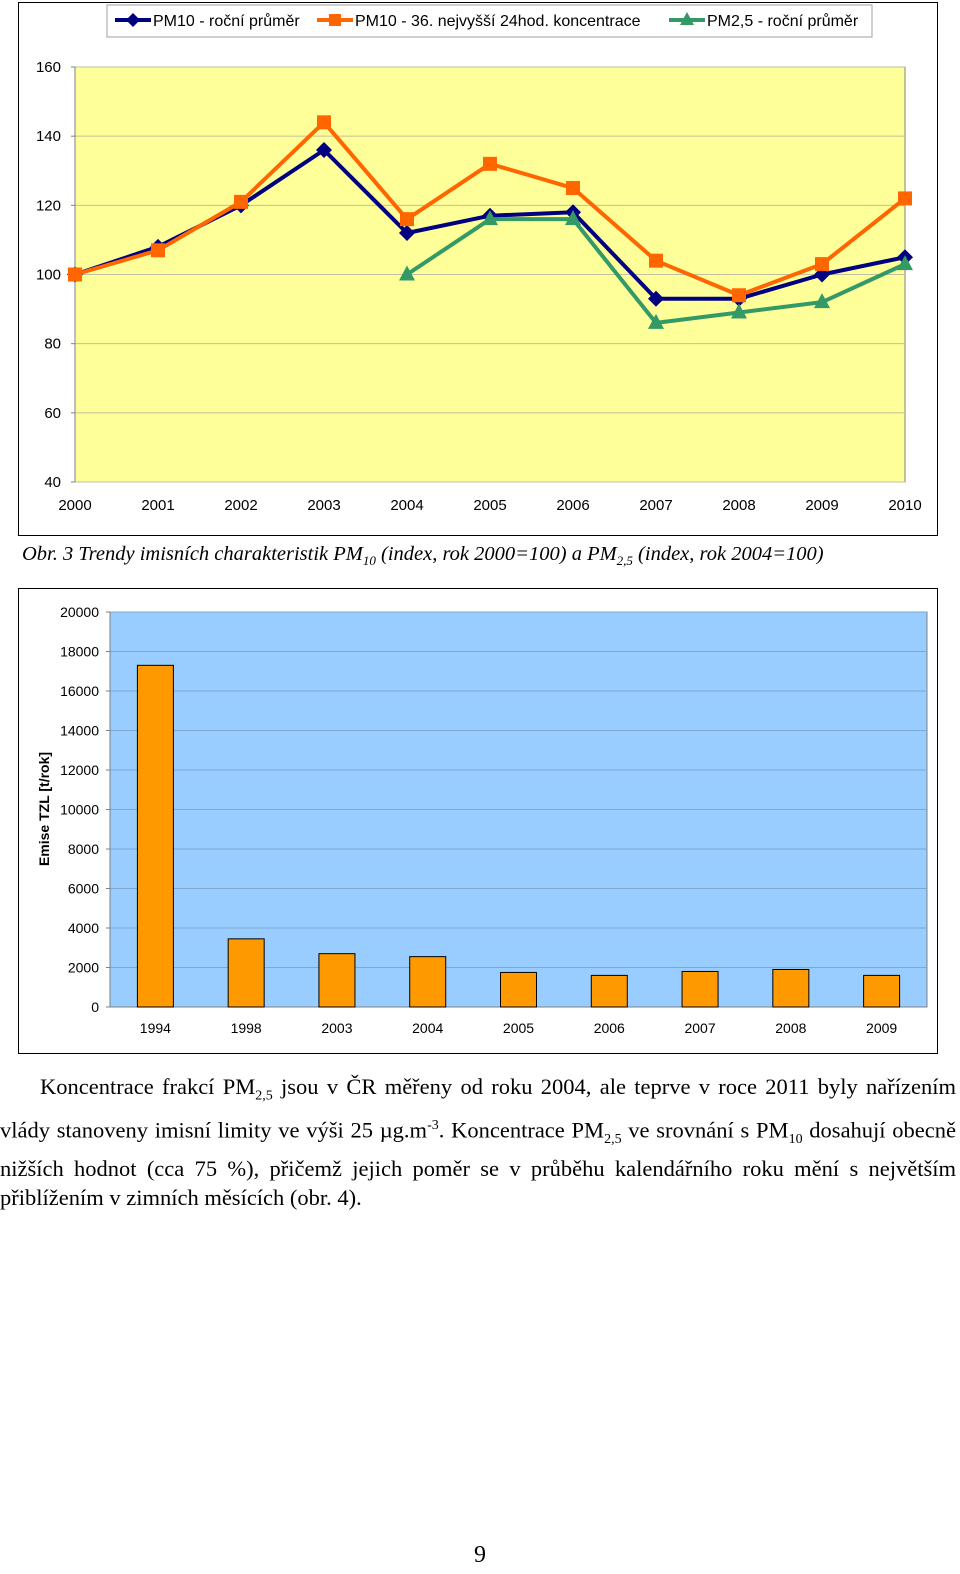 The width and height of the screenshot is (960, 1574). What do you see at coordinates (155, 1028) in the screenshot?
I see `x-tick-label: 1994` at bounding box center [155, 1028].